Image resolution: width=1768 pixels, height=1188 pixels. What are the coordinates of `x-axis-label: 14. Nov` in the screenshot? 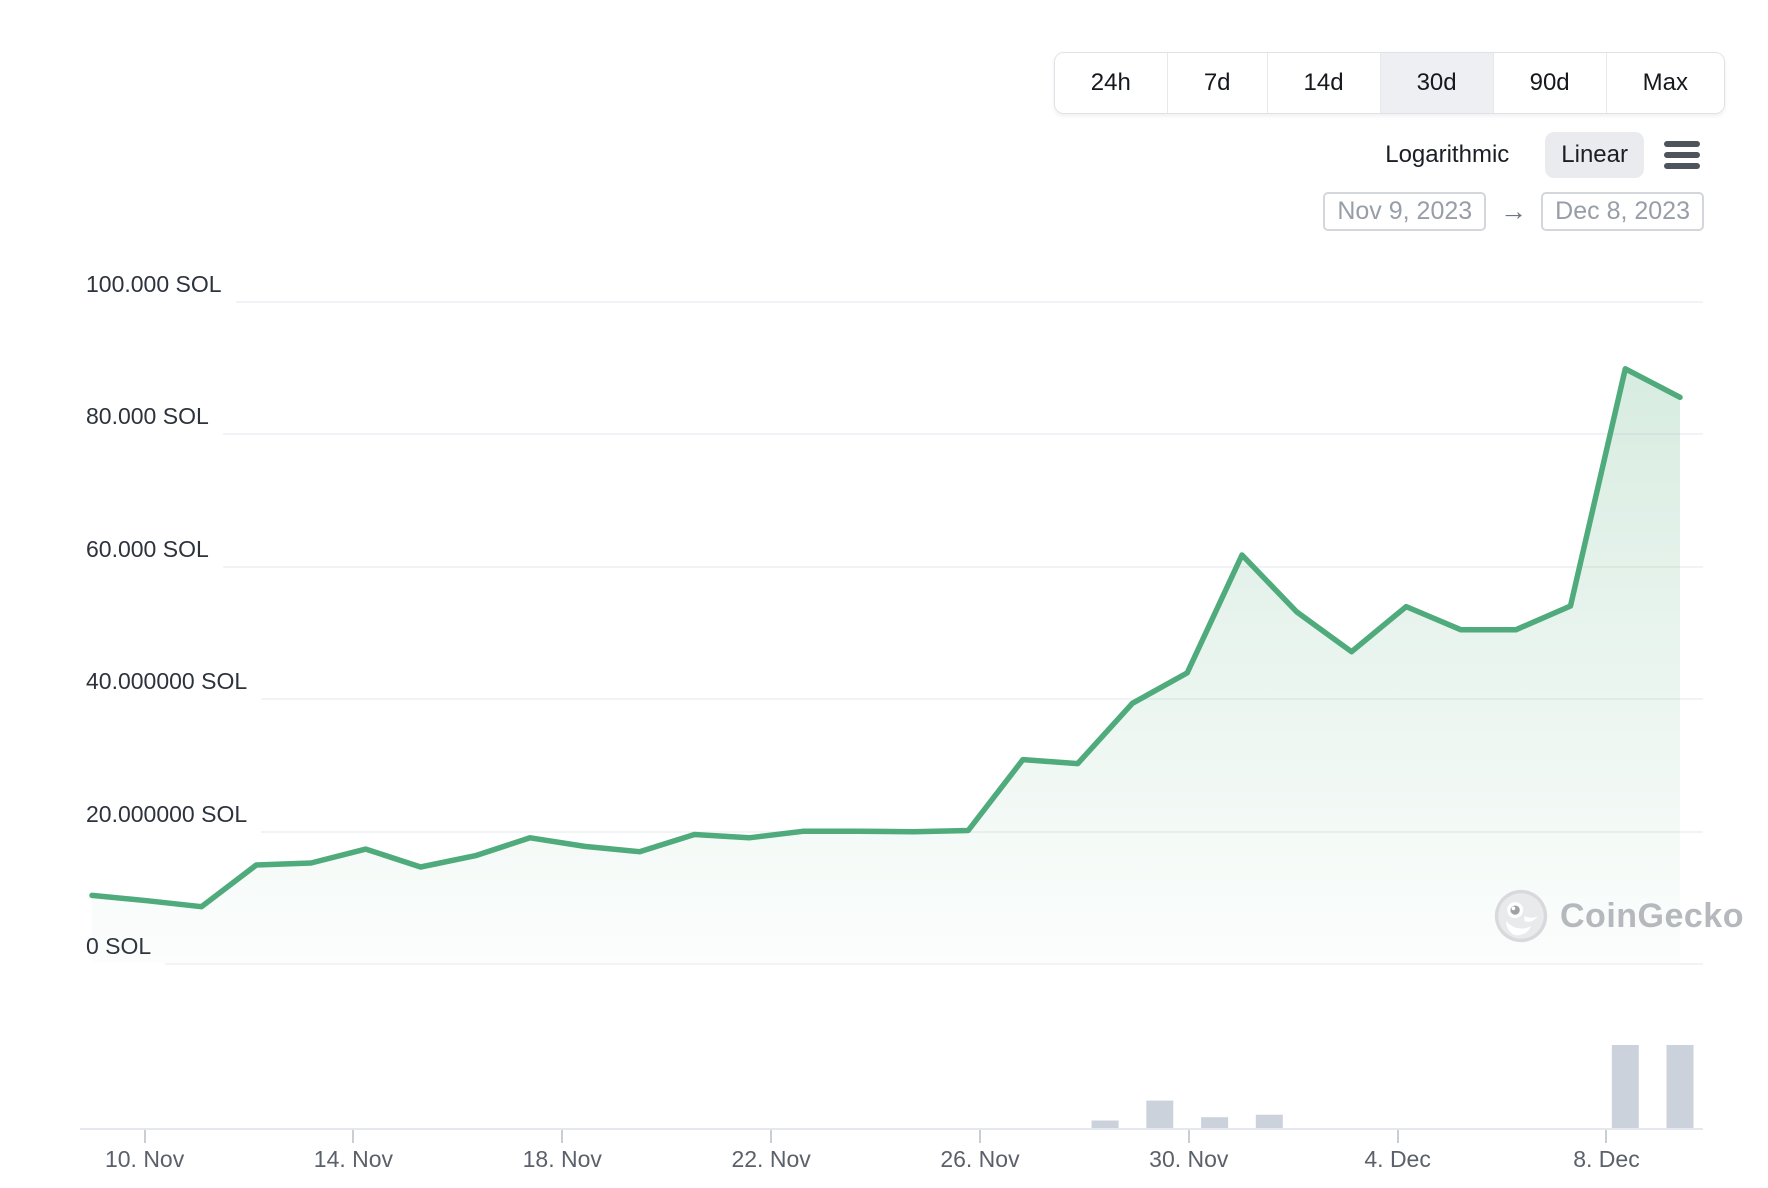 It's located at (353, 1159).